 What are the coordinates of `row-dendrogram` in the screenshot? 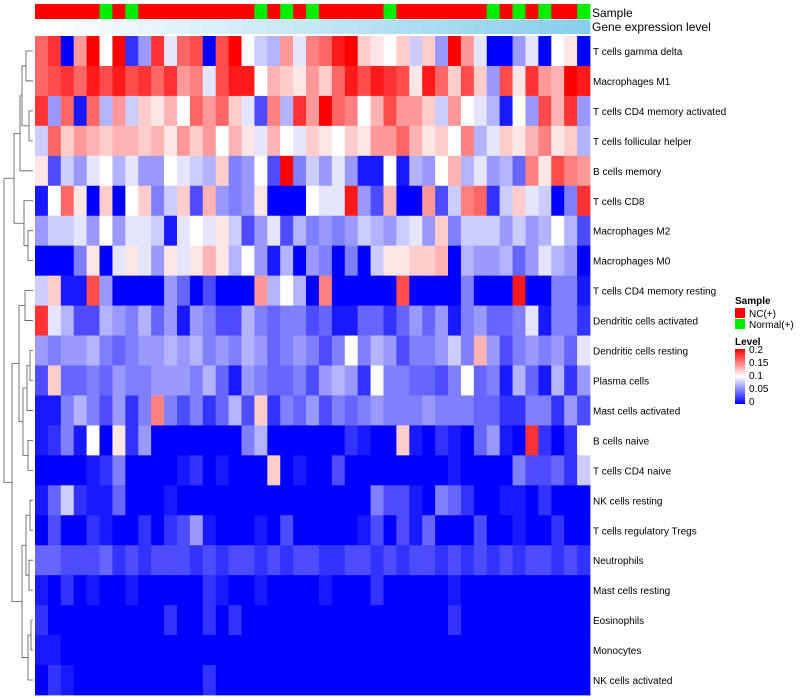 It's located at (18, 365).